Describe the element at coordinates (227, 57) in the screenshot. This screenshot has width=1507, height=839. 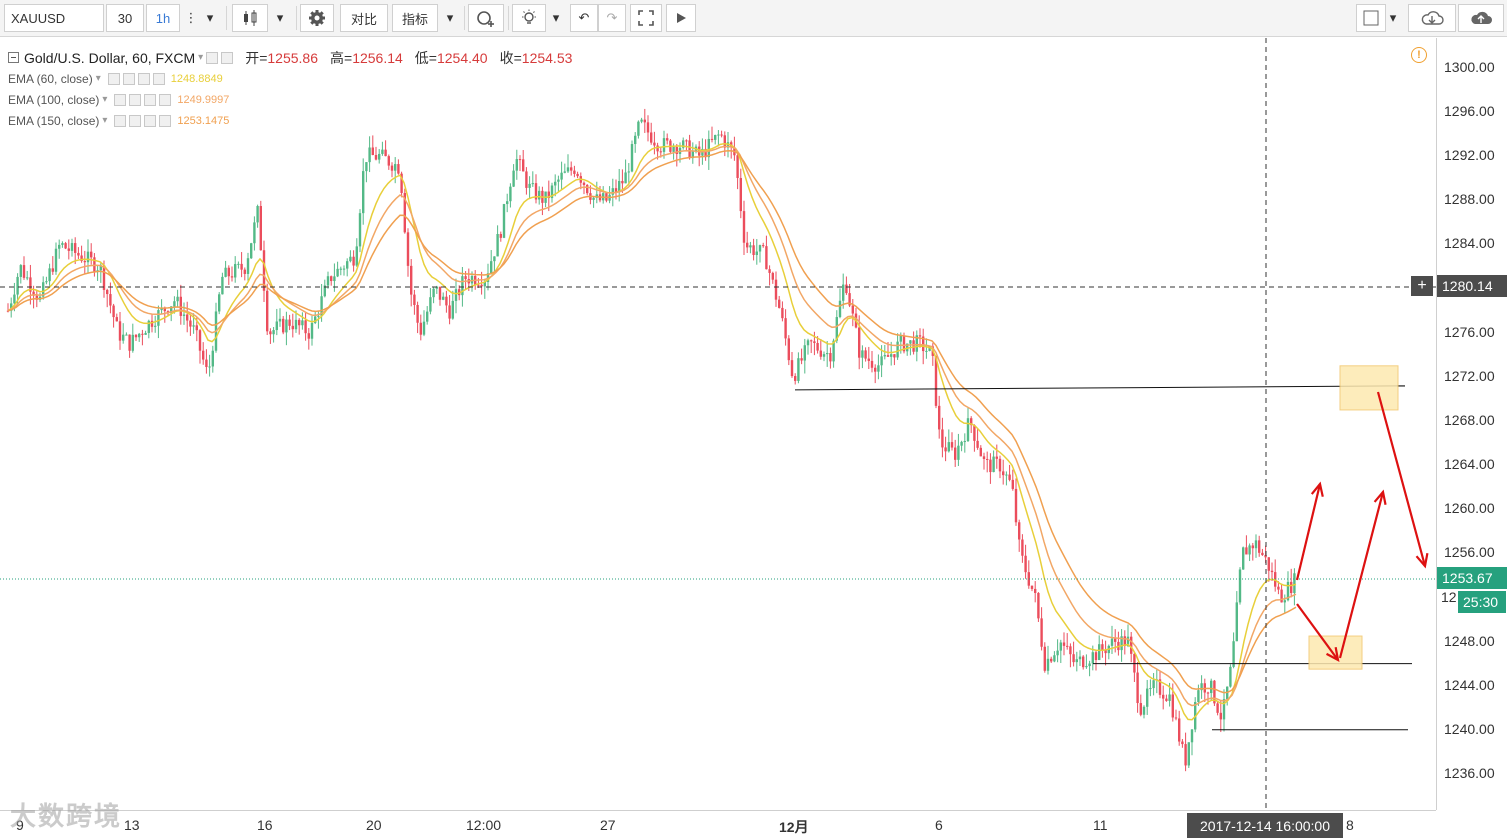
I see `legend-settings-icon` at that location.